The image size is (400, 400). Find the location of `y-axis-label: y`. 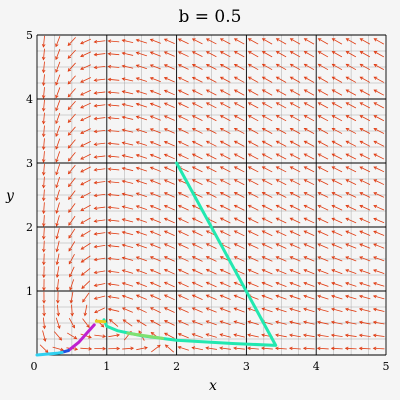

y-axis-label: y is located at coordinates (10, 196).